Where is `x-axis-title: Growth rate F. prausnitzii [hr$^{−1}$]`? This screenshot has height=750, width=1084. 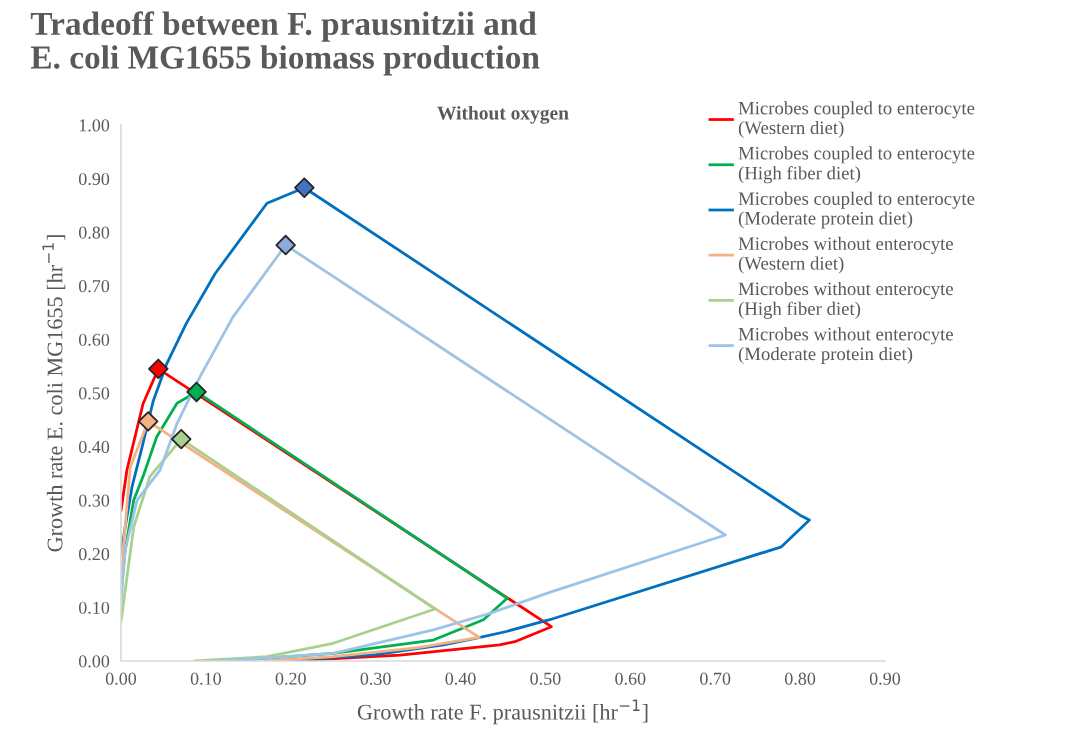
x-axis-title: Growth rate F. prausnitzii [hr$^{−1}$] is located at coordinates (502, 712).